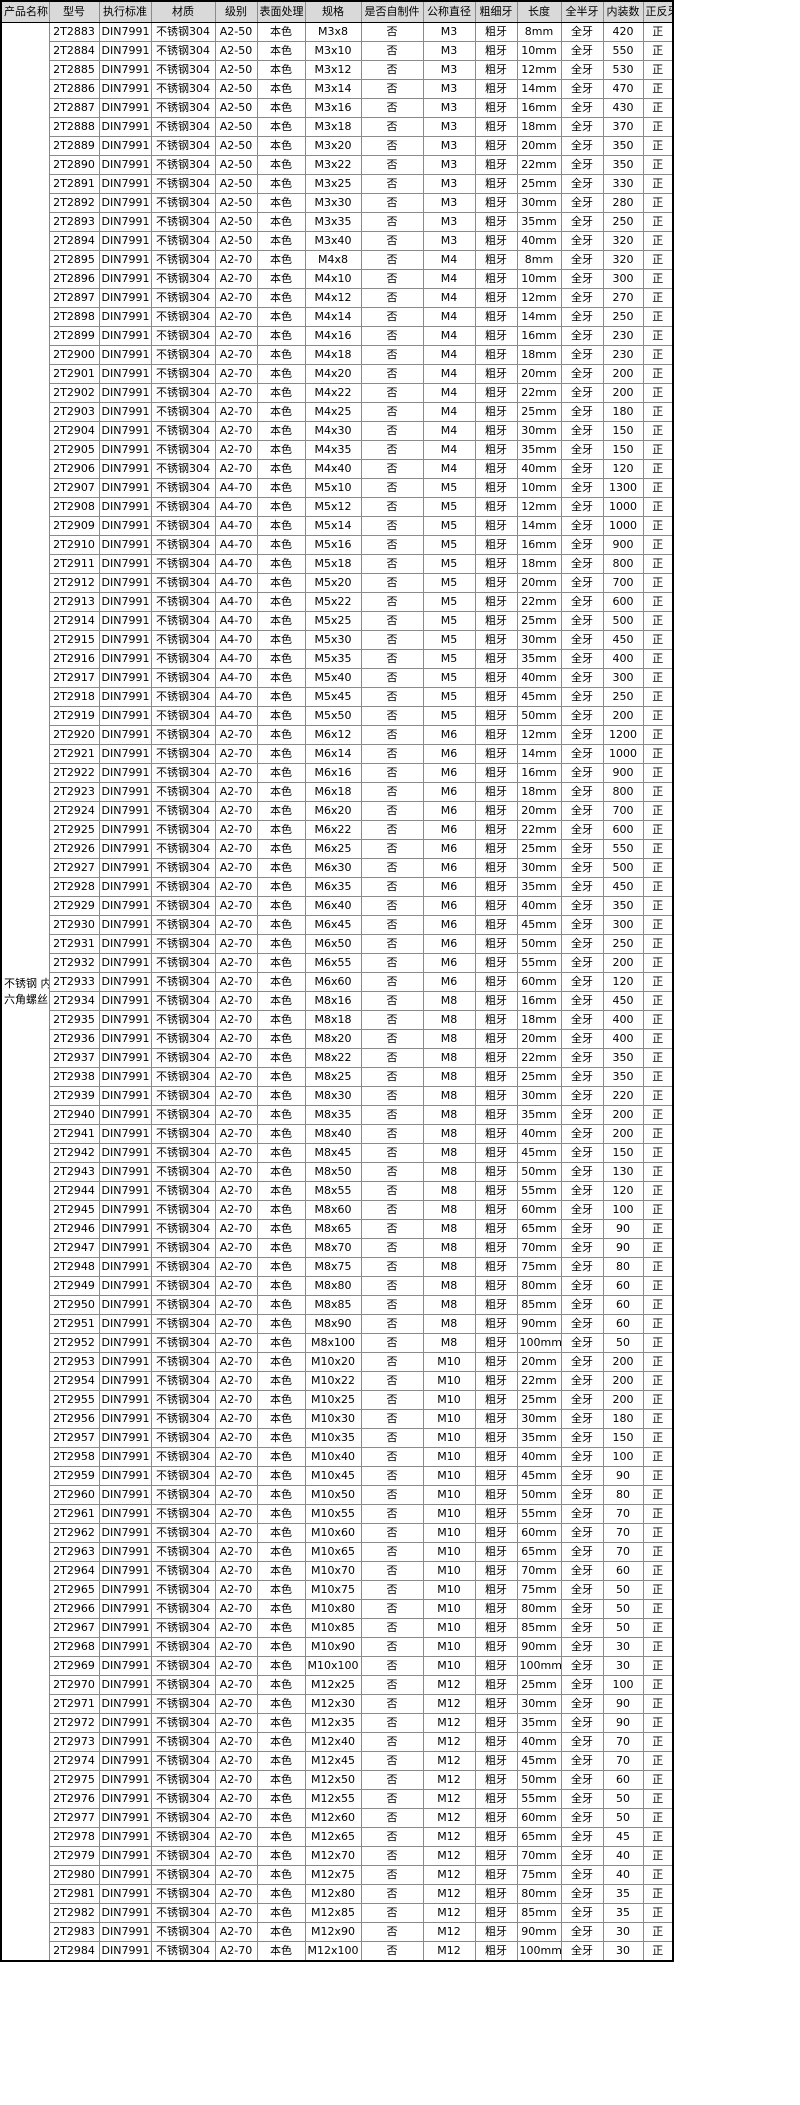 The image size is (800, 2105). Describe the element at coordinates (539, 1153) in the screenshot. I see `cell-length: 45mm` at that location.